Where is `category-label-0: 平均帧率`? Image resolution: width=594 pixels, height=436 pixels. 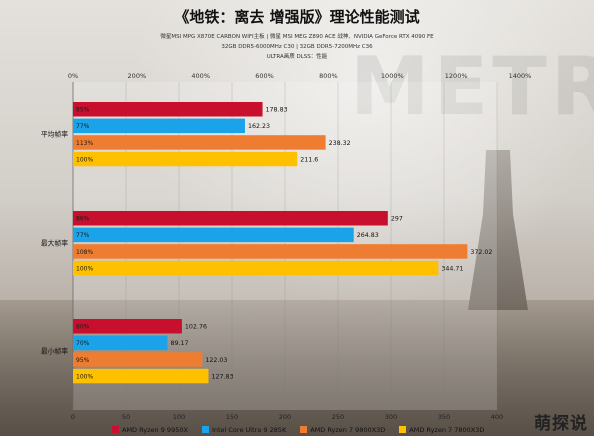
category-label-0: 平均帧率 is located at coordinates (54, 134).